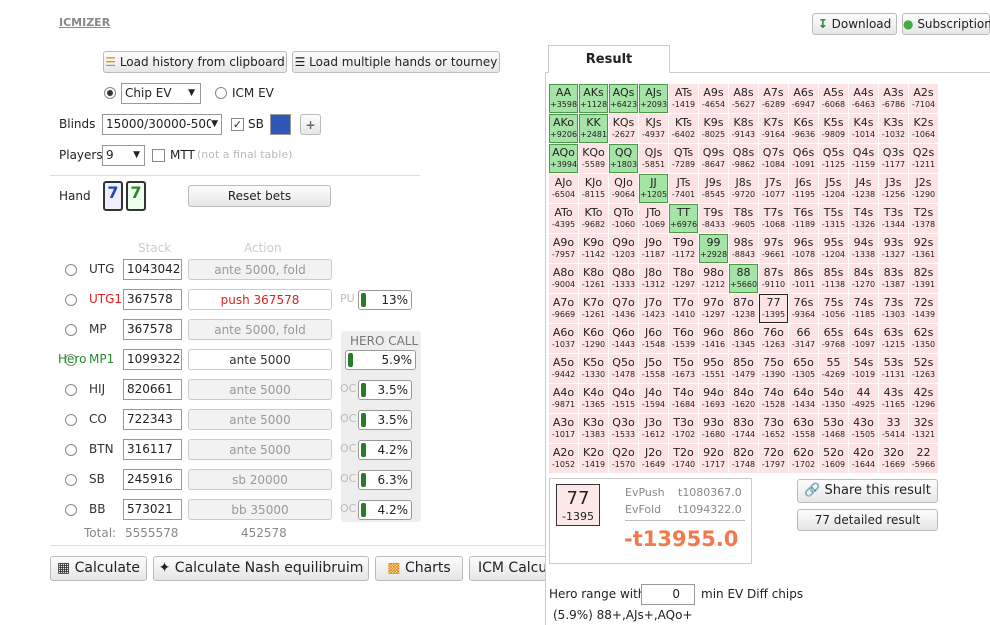 This screenshot has width=990, height=625. I want to click on action-box: push 367578, so click(260, 299).